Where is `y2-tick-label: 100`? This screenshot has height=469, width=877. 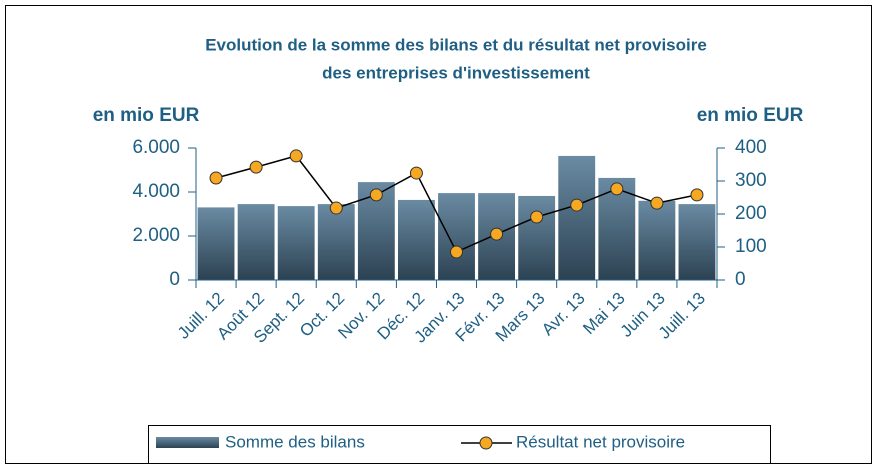
y2-tick-label: 100 is located at coordinates (751, 246).